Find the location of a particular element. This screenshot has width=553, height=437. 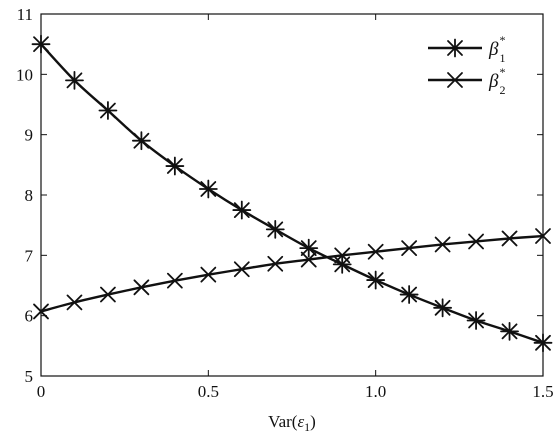

x-tick-label: 1.5 is located at coordinates (542, 391).